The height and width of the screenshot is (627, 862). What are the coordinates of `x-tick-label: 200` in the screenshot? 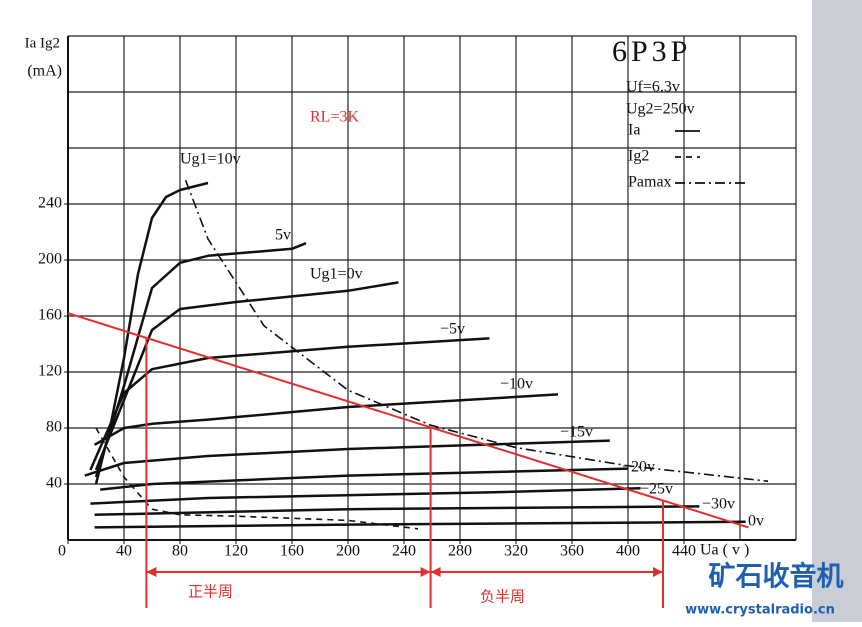 It's located at (348, 551).